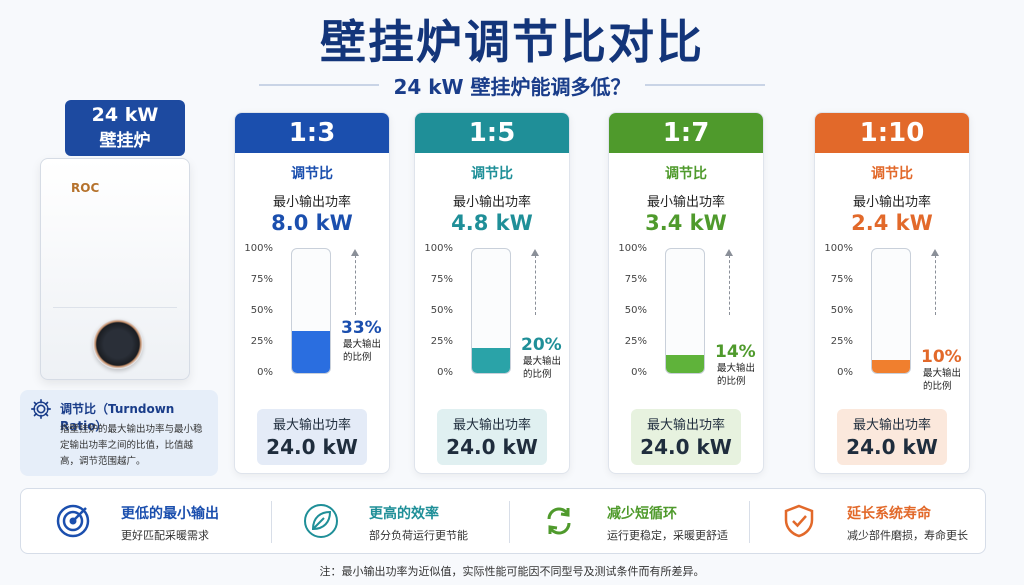 The width and height of the screenshot is (1024, 585). What do you see at coordinates (704, 85) in the screenshot?
I see `subtitle-right-rule` at bounding box center [704, 85].